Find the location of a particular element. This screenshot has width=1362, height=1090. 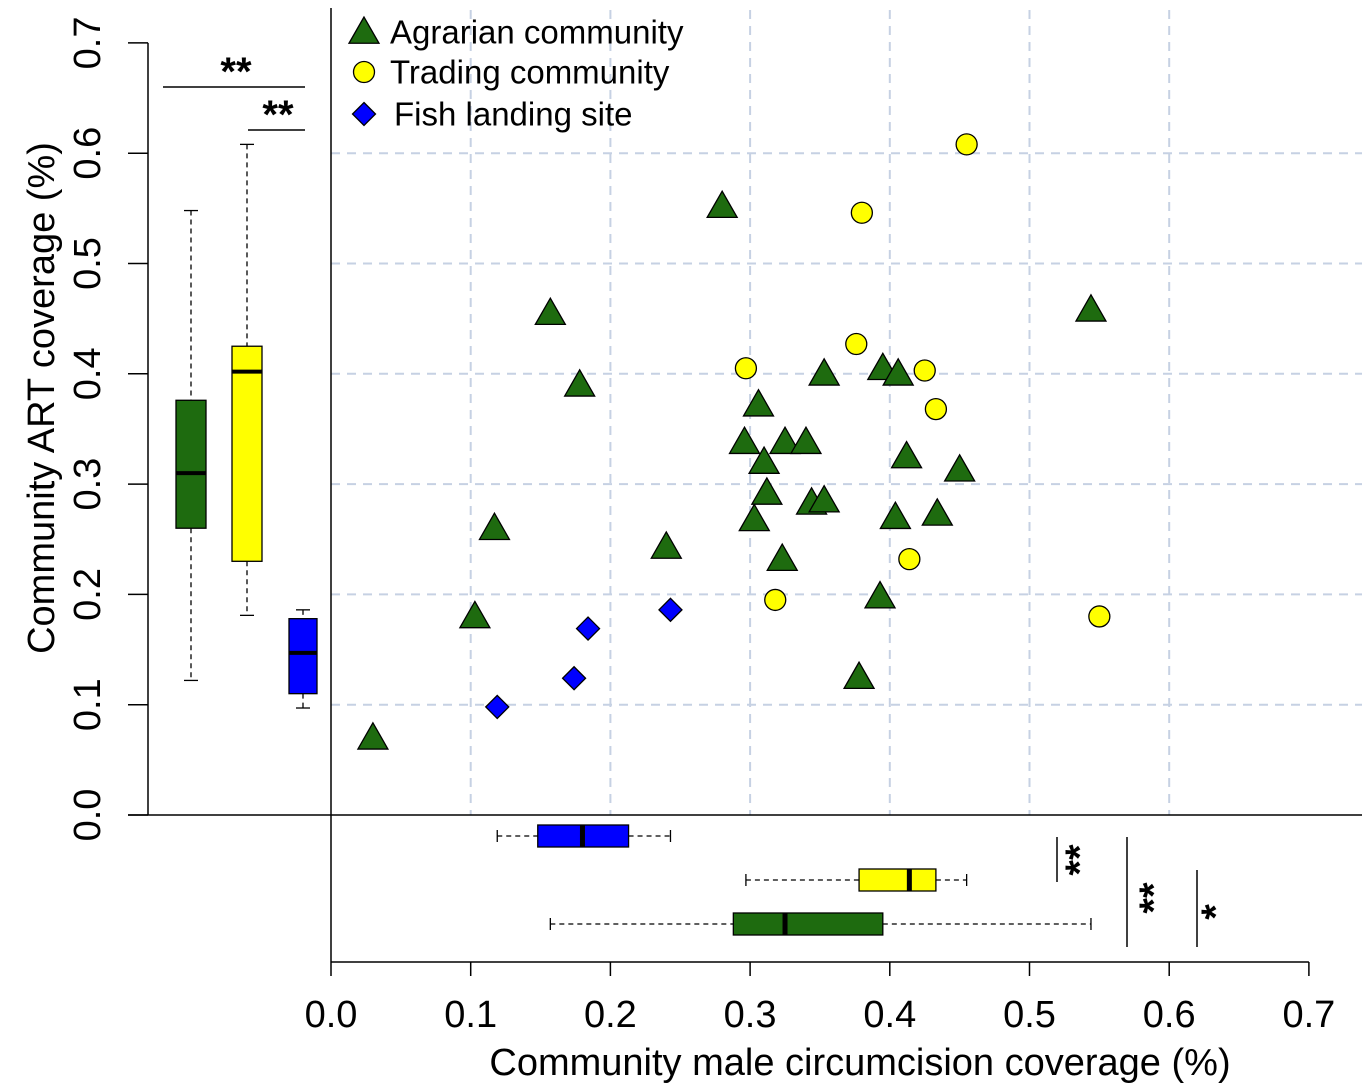

x-boxplots is located at coordinates (794, 880).